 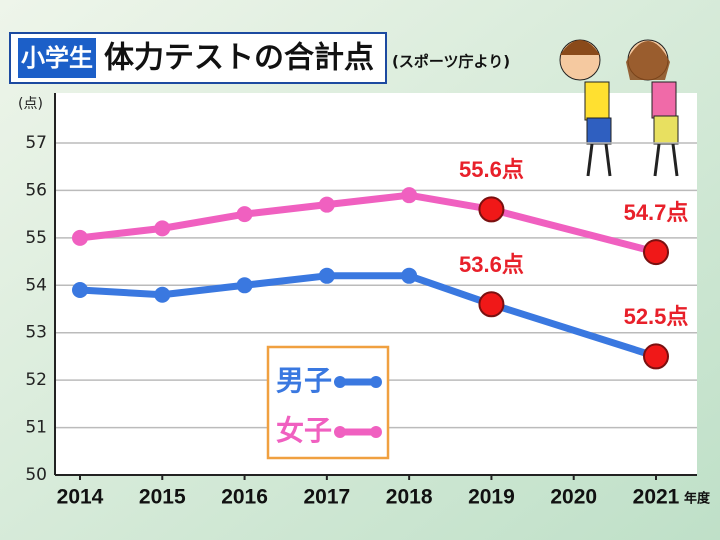 I want to click on y-tick-label: 55, so click(x=36, y=238).